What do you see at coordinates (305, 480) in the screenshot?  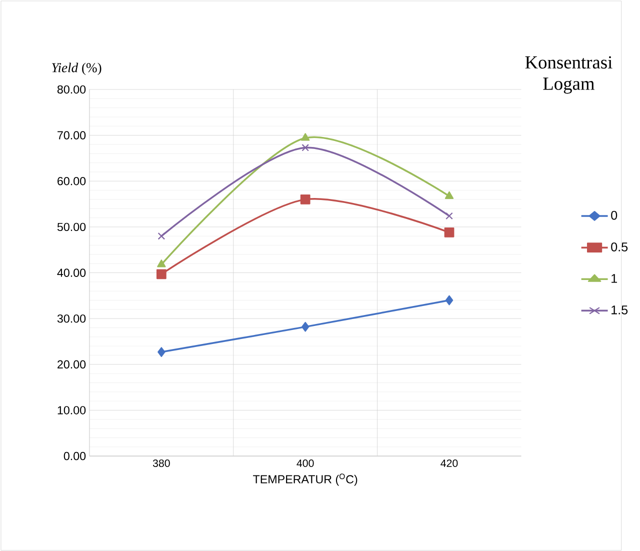 I see `x-axis-title: TEMPERATUR ($^{O}$C)` at bounding box center [305, 480].